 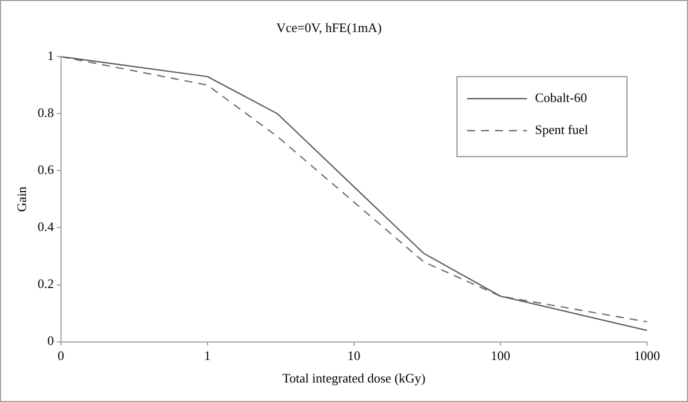 What do you see at coordinates (50, 56) in the screenshot?
I see `y-tick-label: 1` at bounding box center [50, 56].